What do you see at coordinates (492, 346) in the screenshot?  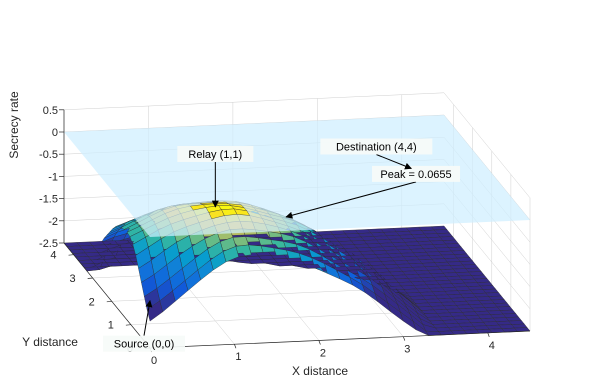 I see `x-tick-label: 4` at bounding box center [492, 346].